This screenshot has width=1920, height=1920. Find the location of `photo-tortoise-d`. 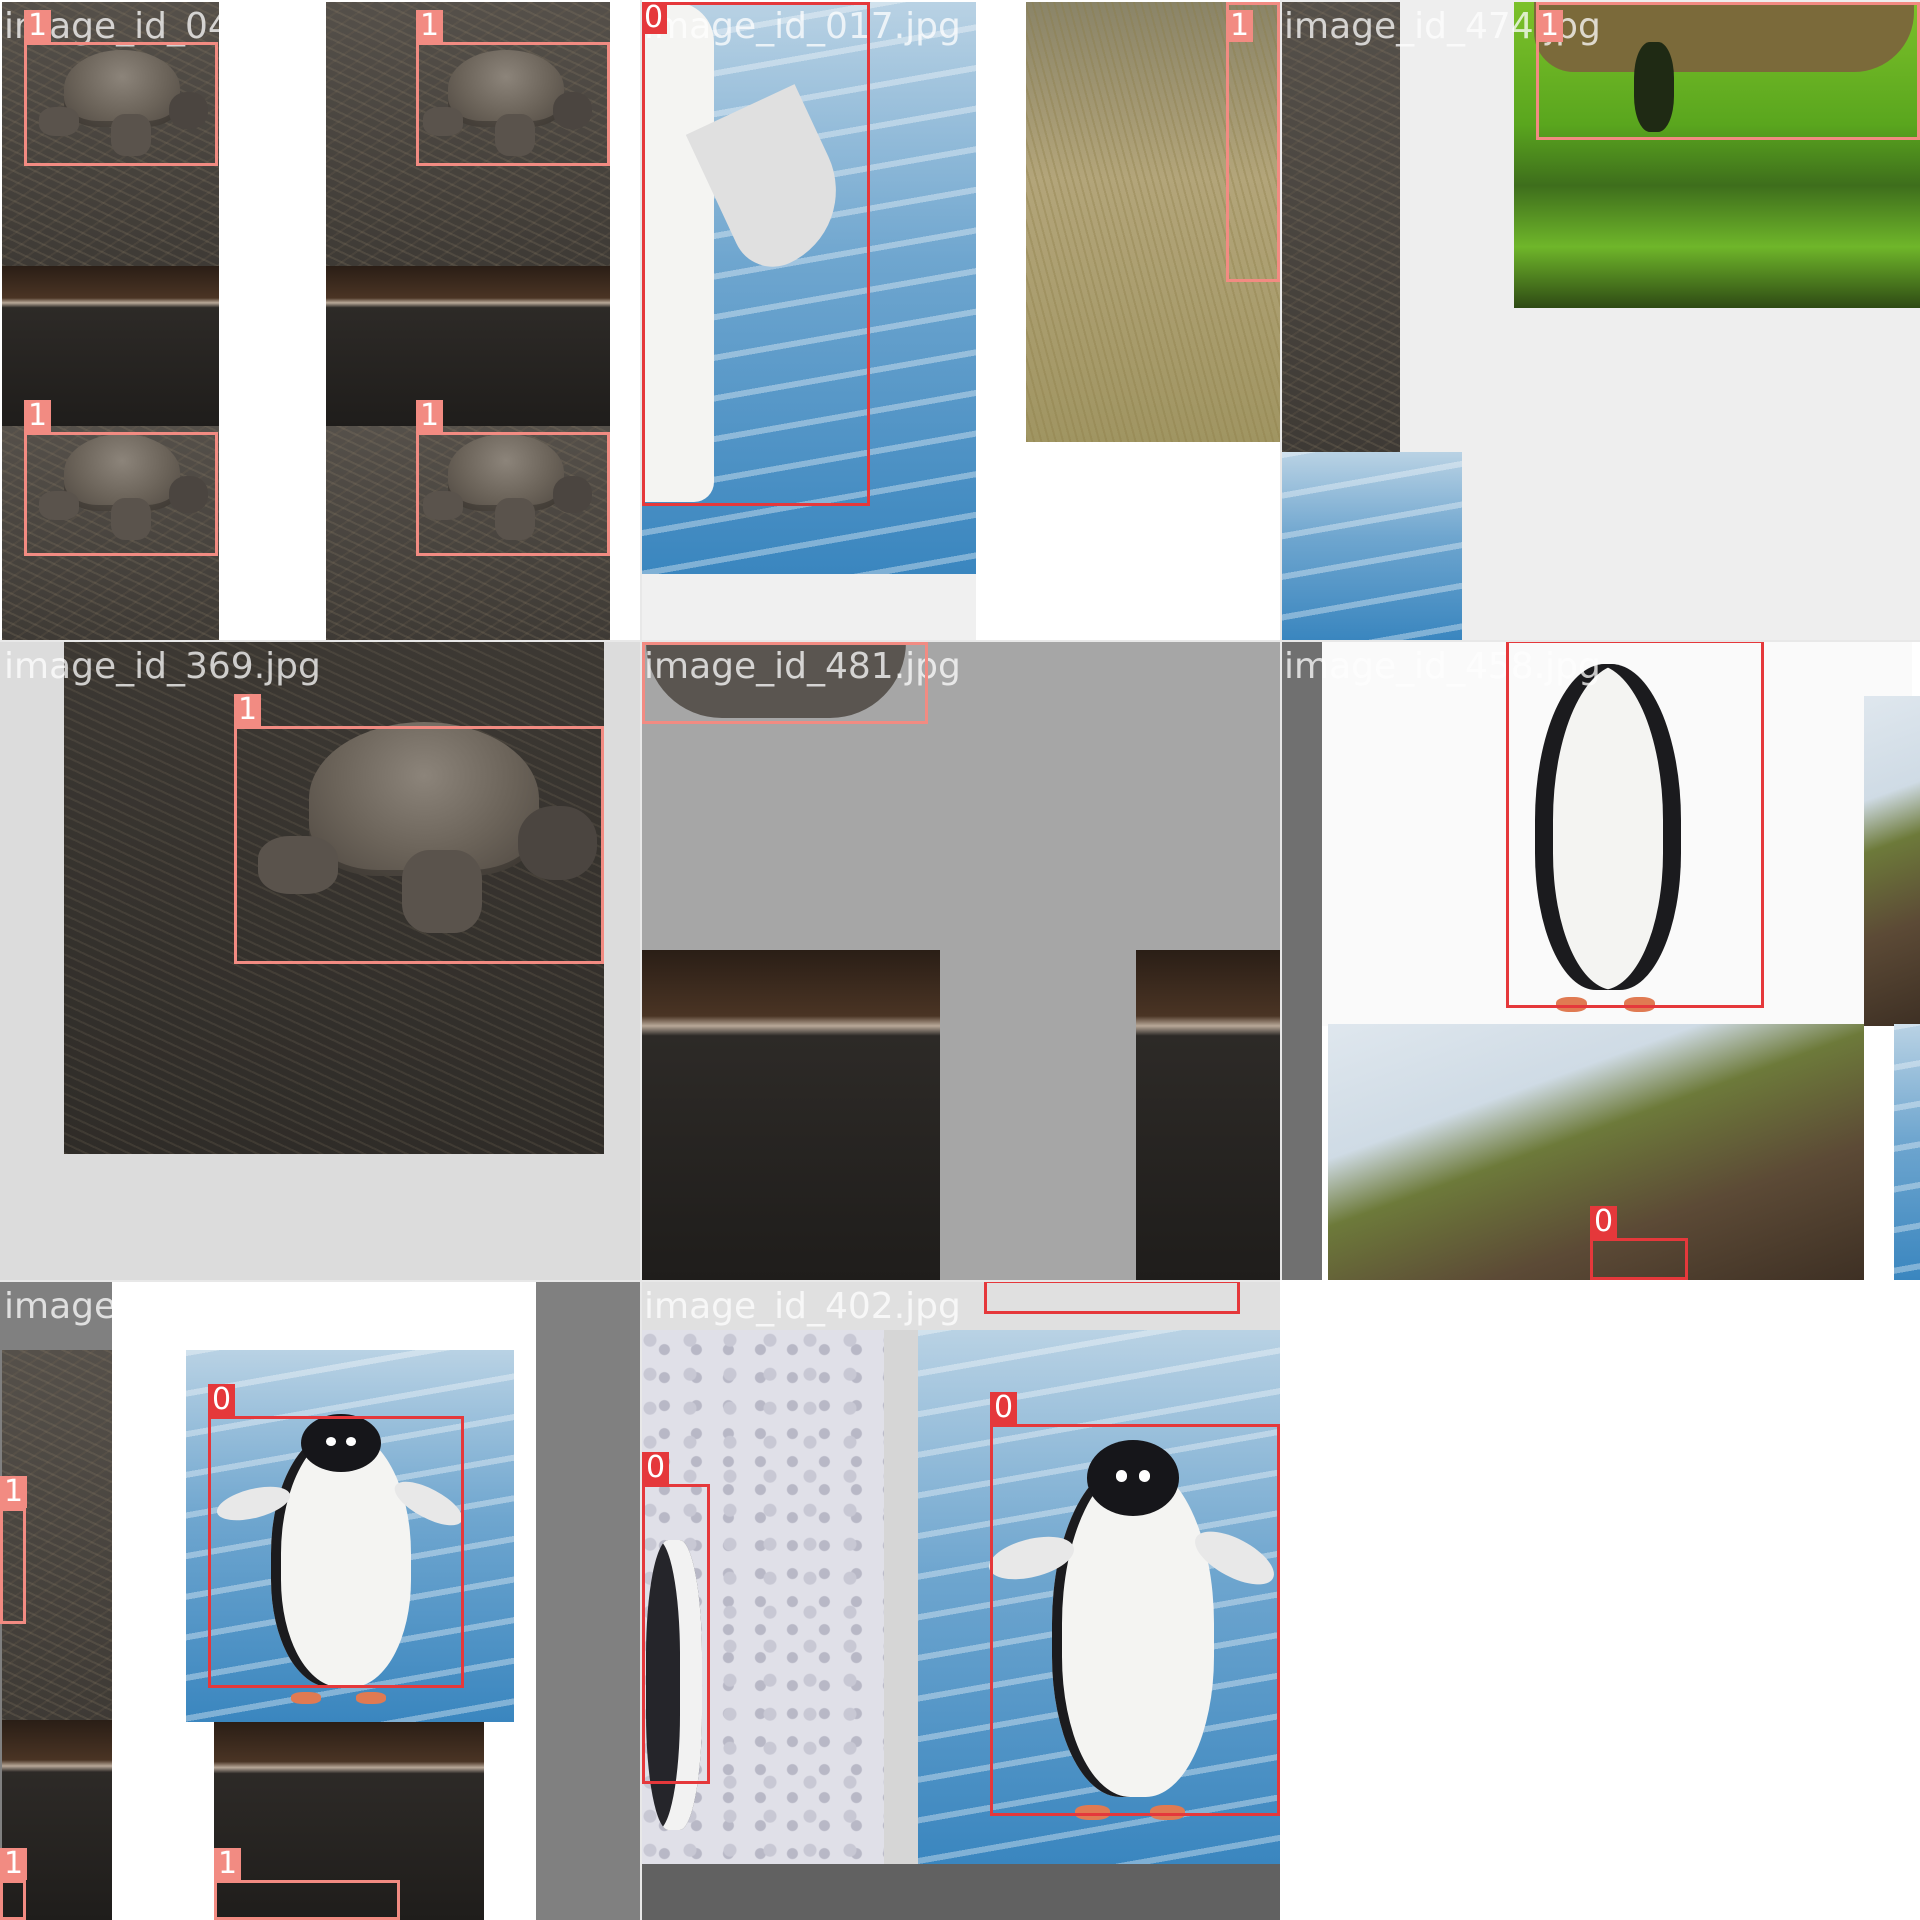

photo-tortoise-d is located at coordinates (468, 453).